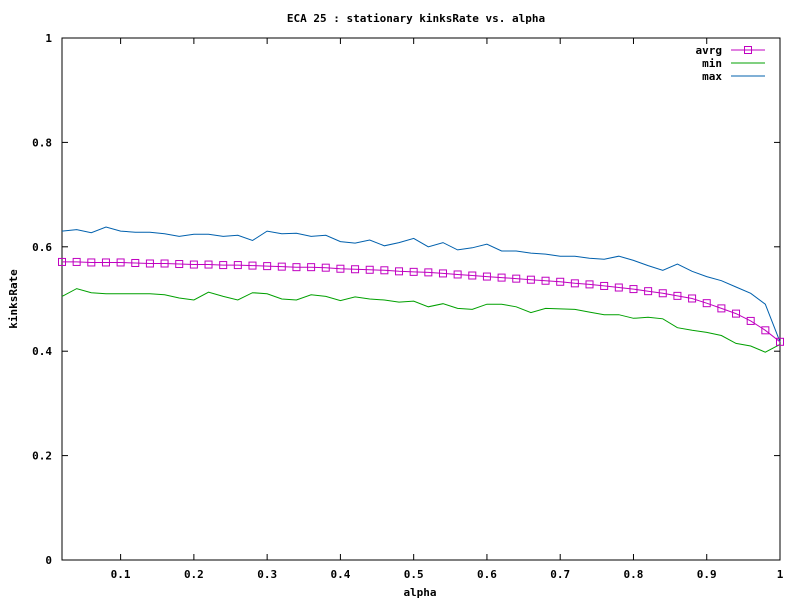  I want to click on x-tick-label: 0.1, so click(121, 574).